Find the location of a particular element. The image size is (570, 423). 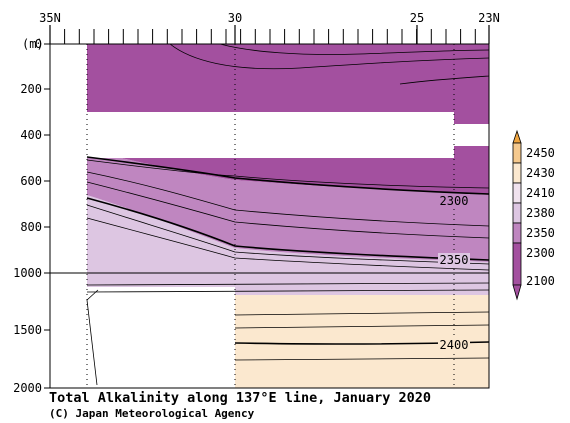

color-legend: 2450 2430 2410 2380 2350 2300 2100 is located at coordinates (533, 215).